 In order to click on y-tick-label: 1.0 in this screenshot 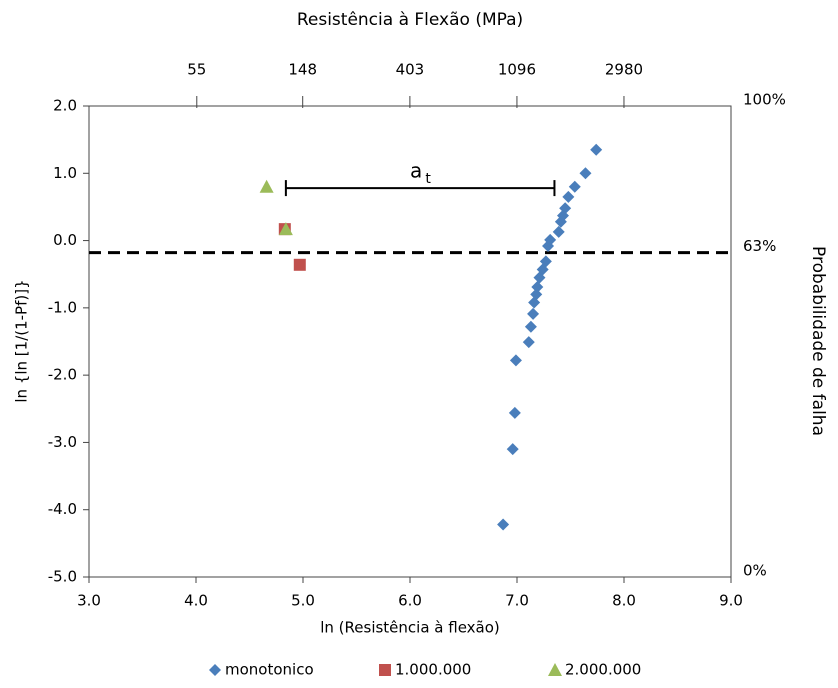, I will do `click(65, 173)`.